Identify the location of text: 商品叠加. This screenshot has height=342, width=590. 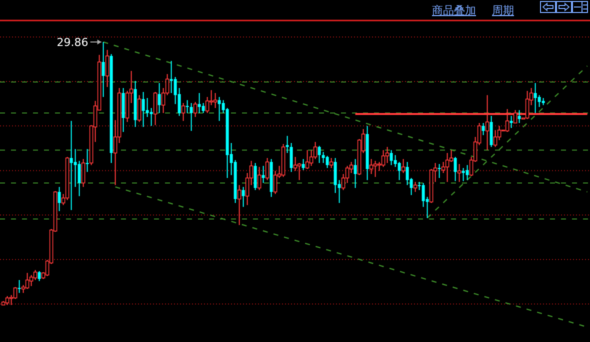
(454, 10).